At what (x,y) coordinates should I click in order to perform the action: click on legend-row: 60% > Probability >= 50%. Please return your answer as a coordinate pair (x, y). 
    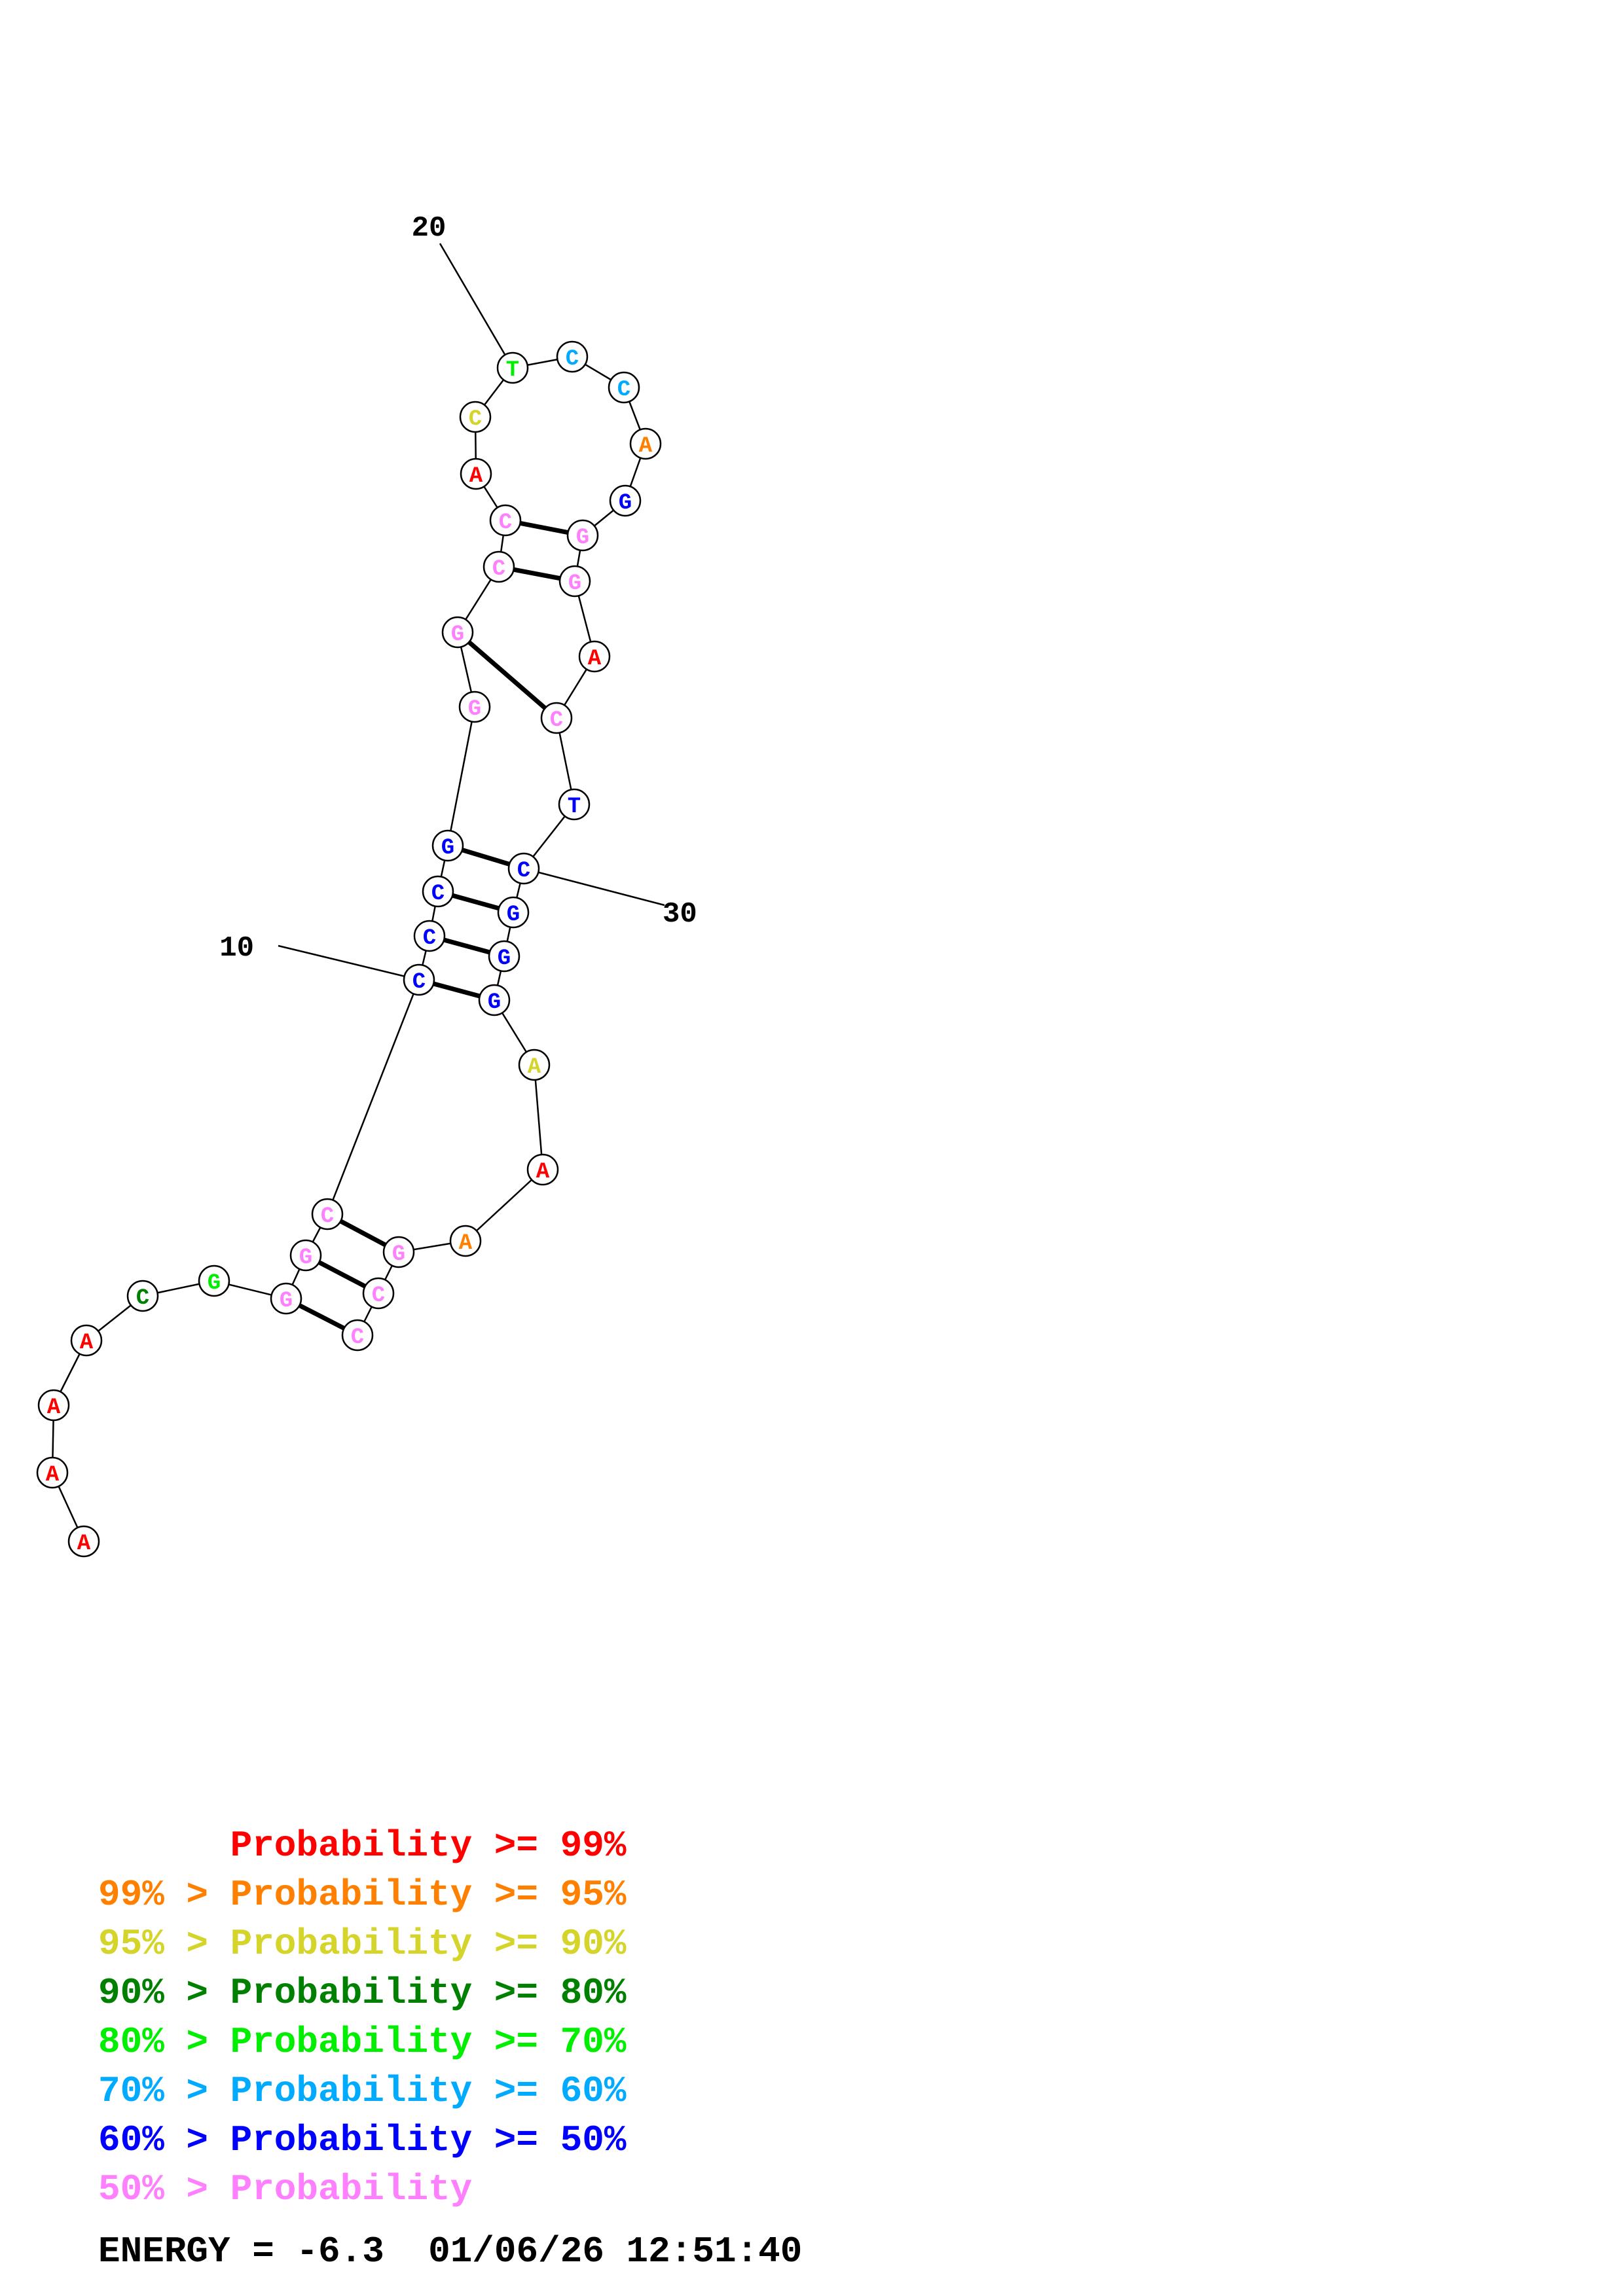
    Looking at the image, I should click on (362, 2140).